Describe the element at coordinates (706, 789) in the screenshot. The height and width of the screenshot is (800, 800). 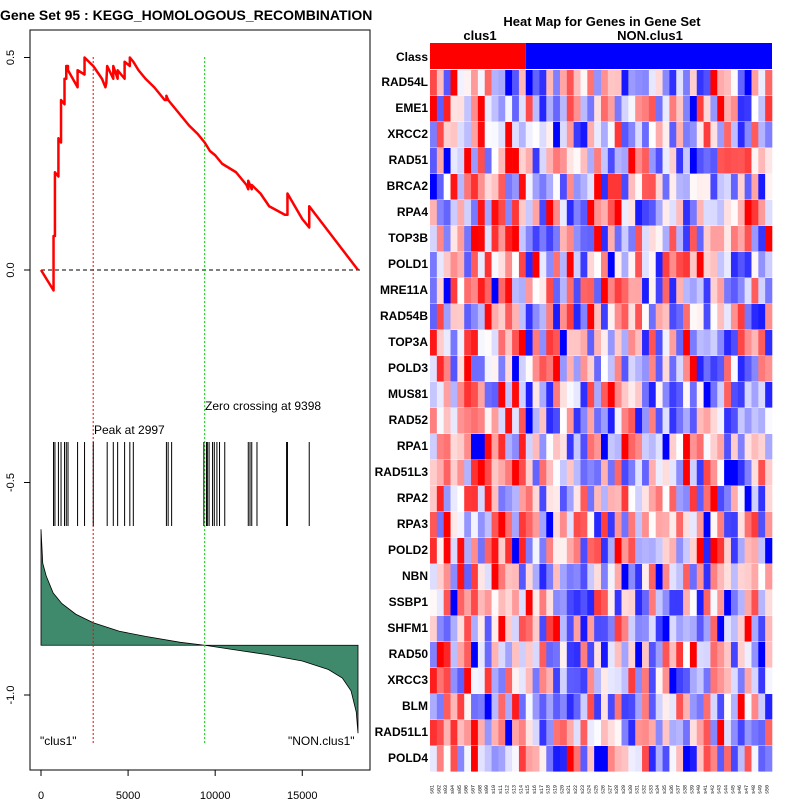
I see `sample-label: s41` at that location.